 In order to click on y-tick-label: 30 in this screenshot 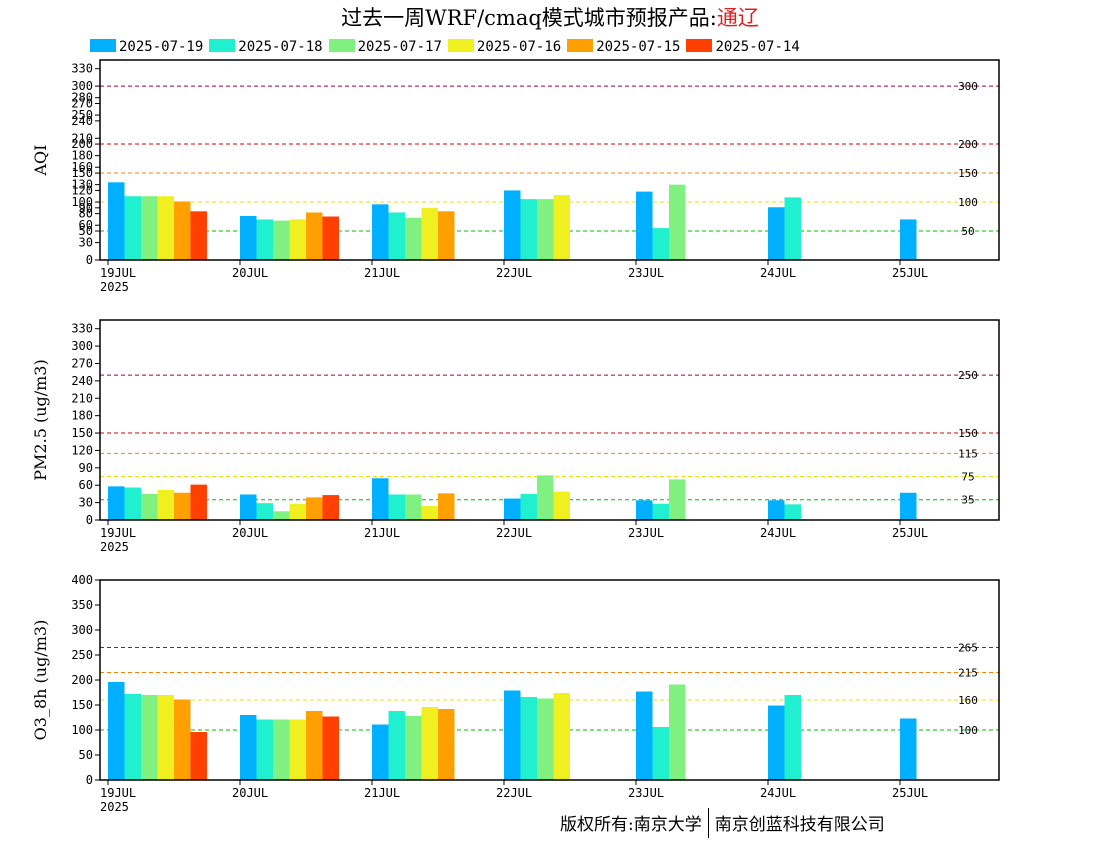, I will do `click(86, 243)`.